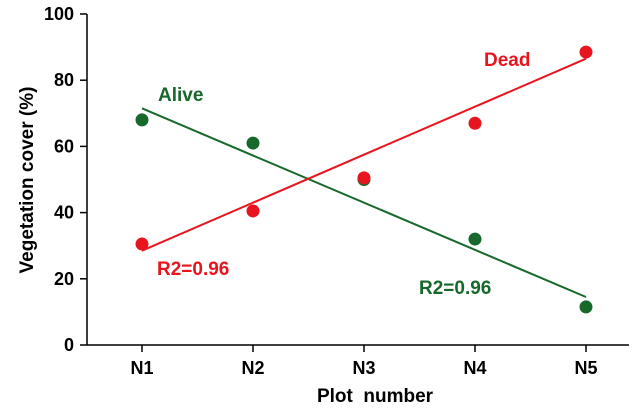 This screenshot has height=408, width=635. I want to click on x-tick-label: N4, so click(474, 368).